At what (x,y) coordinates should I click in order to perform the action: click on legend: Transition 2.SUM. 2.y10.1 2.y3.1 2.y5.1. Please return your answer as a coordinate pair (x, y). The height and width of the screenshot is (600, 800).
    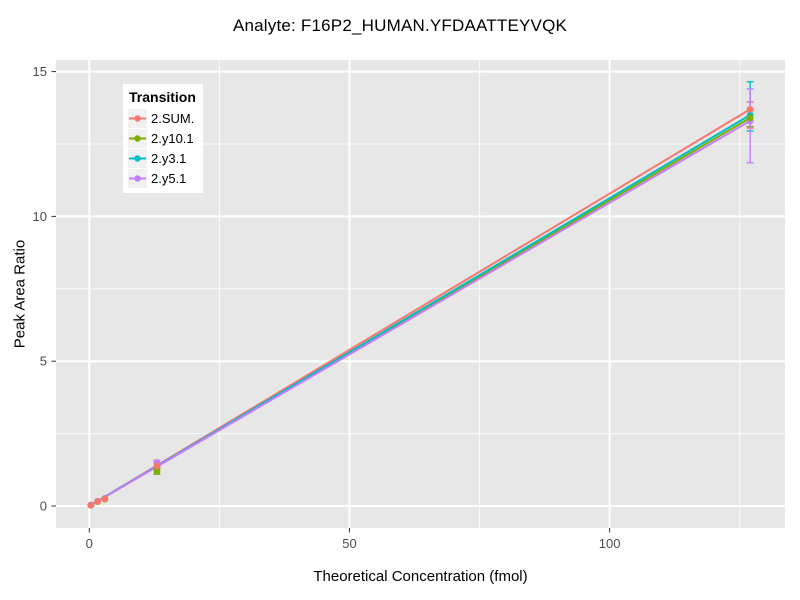
    Looking at the image, I should click on (163, 138).